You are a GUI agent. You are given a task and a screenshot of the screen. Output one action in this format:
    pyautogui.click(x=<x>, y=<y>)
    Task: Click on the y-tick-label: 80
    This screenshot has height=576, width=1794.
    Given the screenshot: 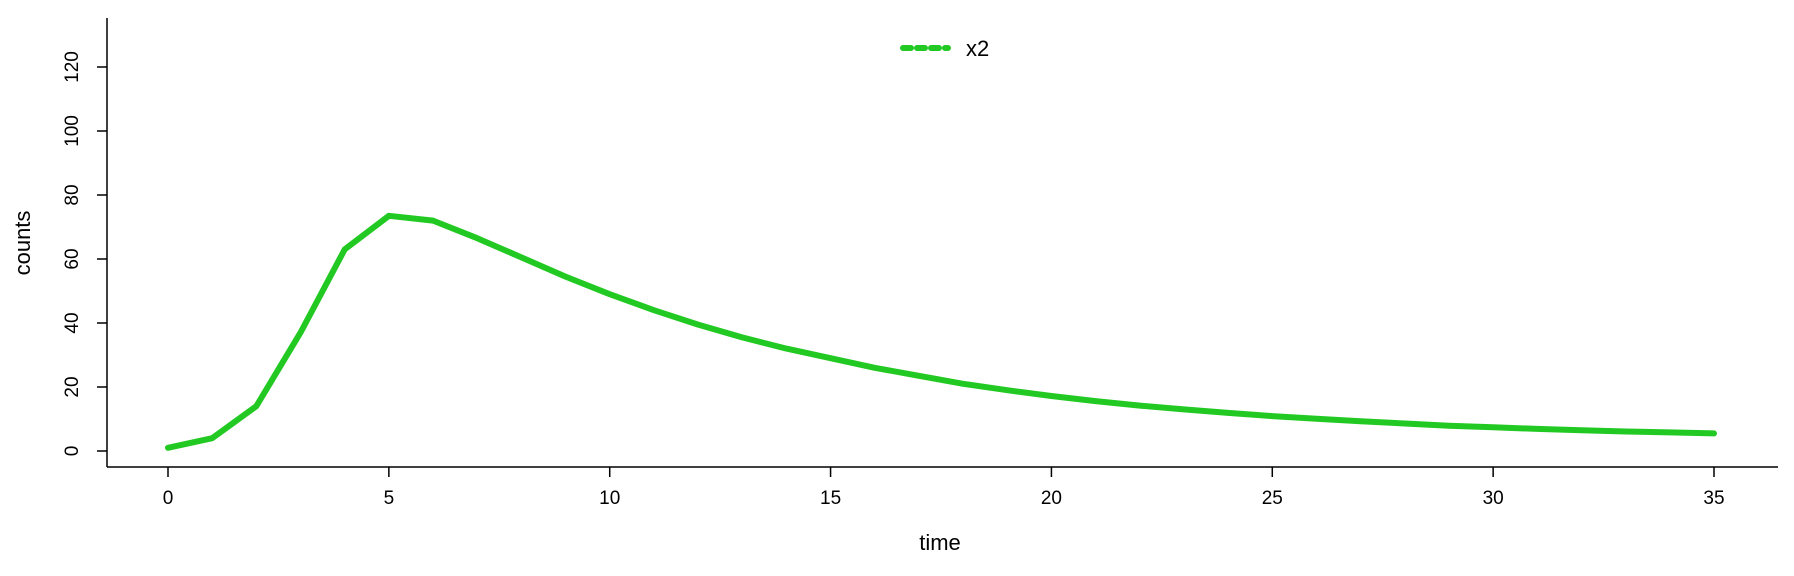 What is the action you would take?
    pyautogui.click(x=72, y=194)
    